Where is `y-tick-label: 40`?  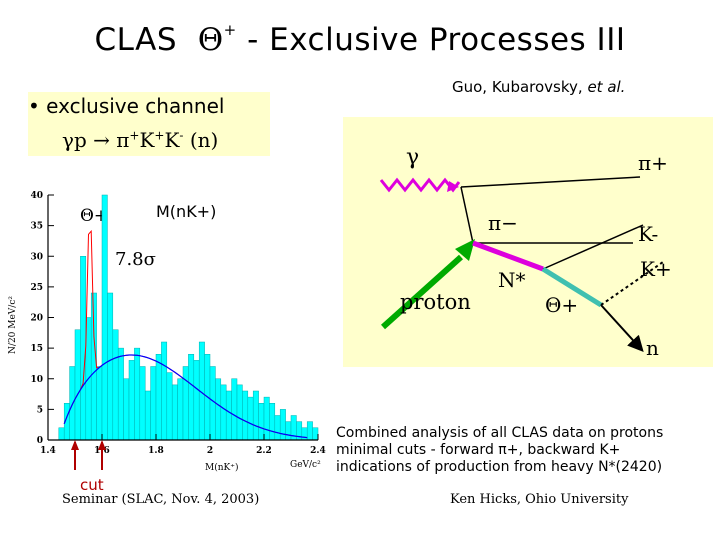
y-tick-label: 40 is located at coordinates (36, 196).